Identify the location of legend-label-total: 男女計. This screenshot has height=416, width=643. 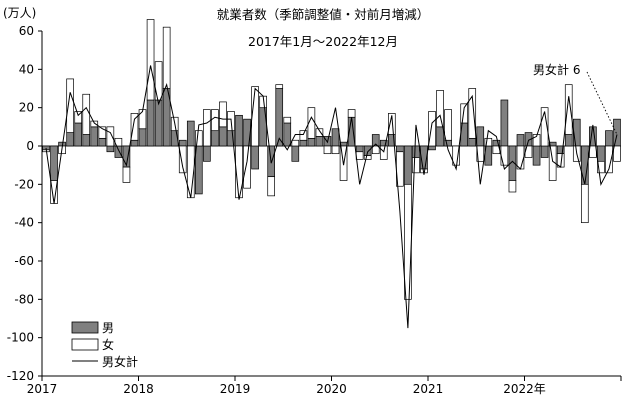
(120, 361).